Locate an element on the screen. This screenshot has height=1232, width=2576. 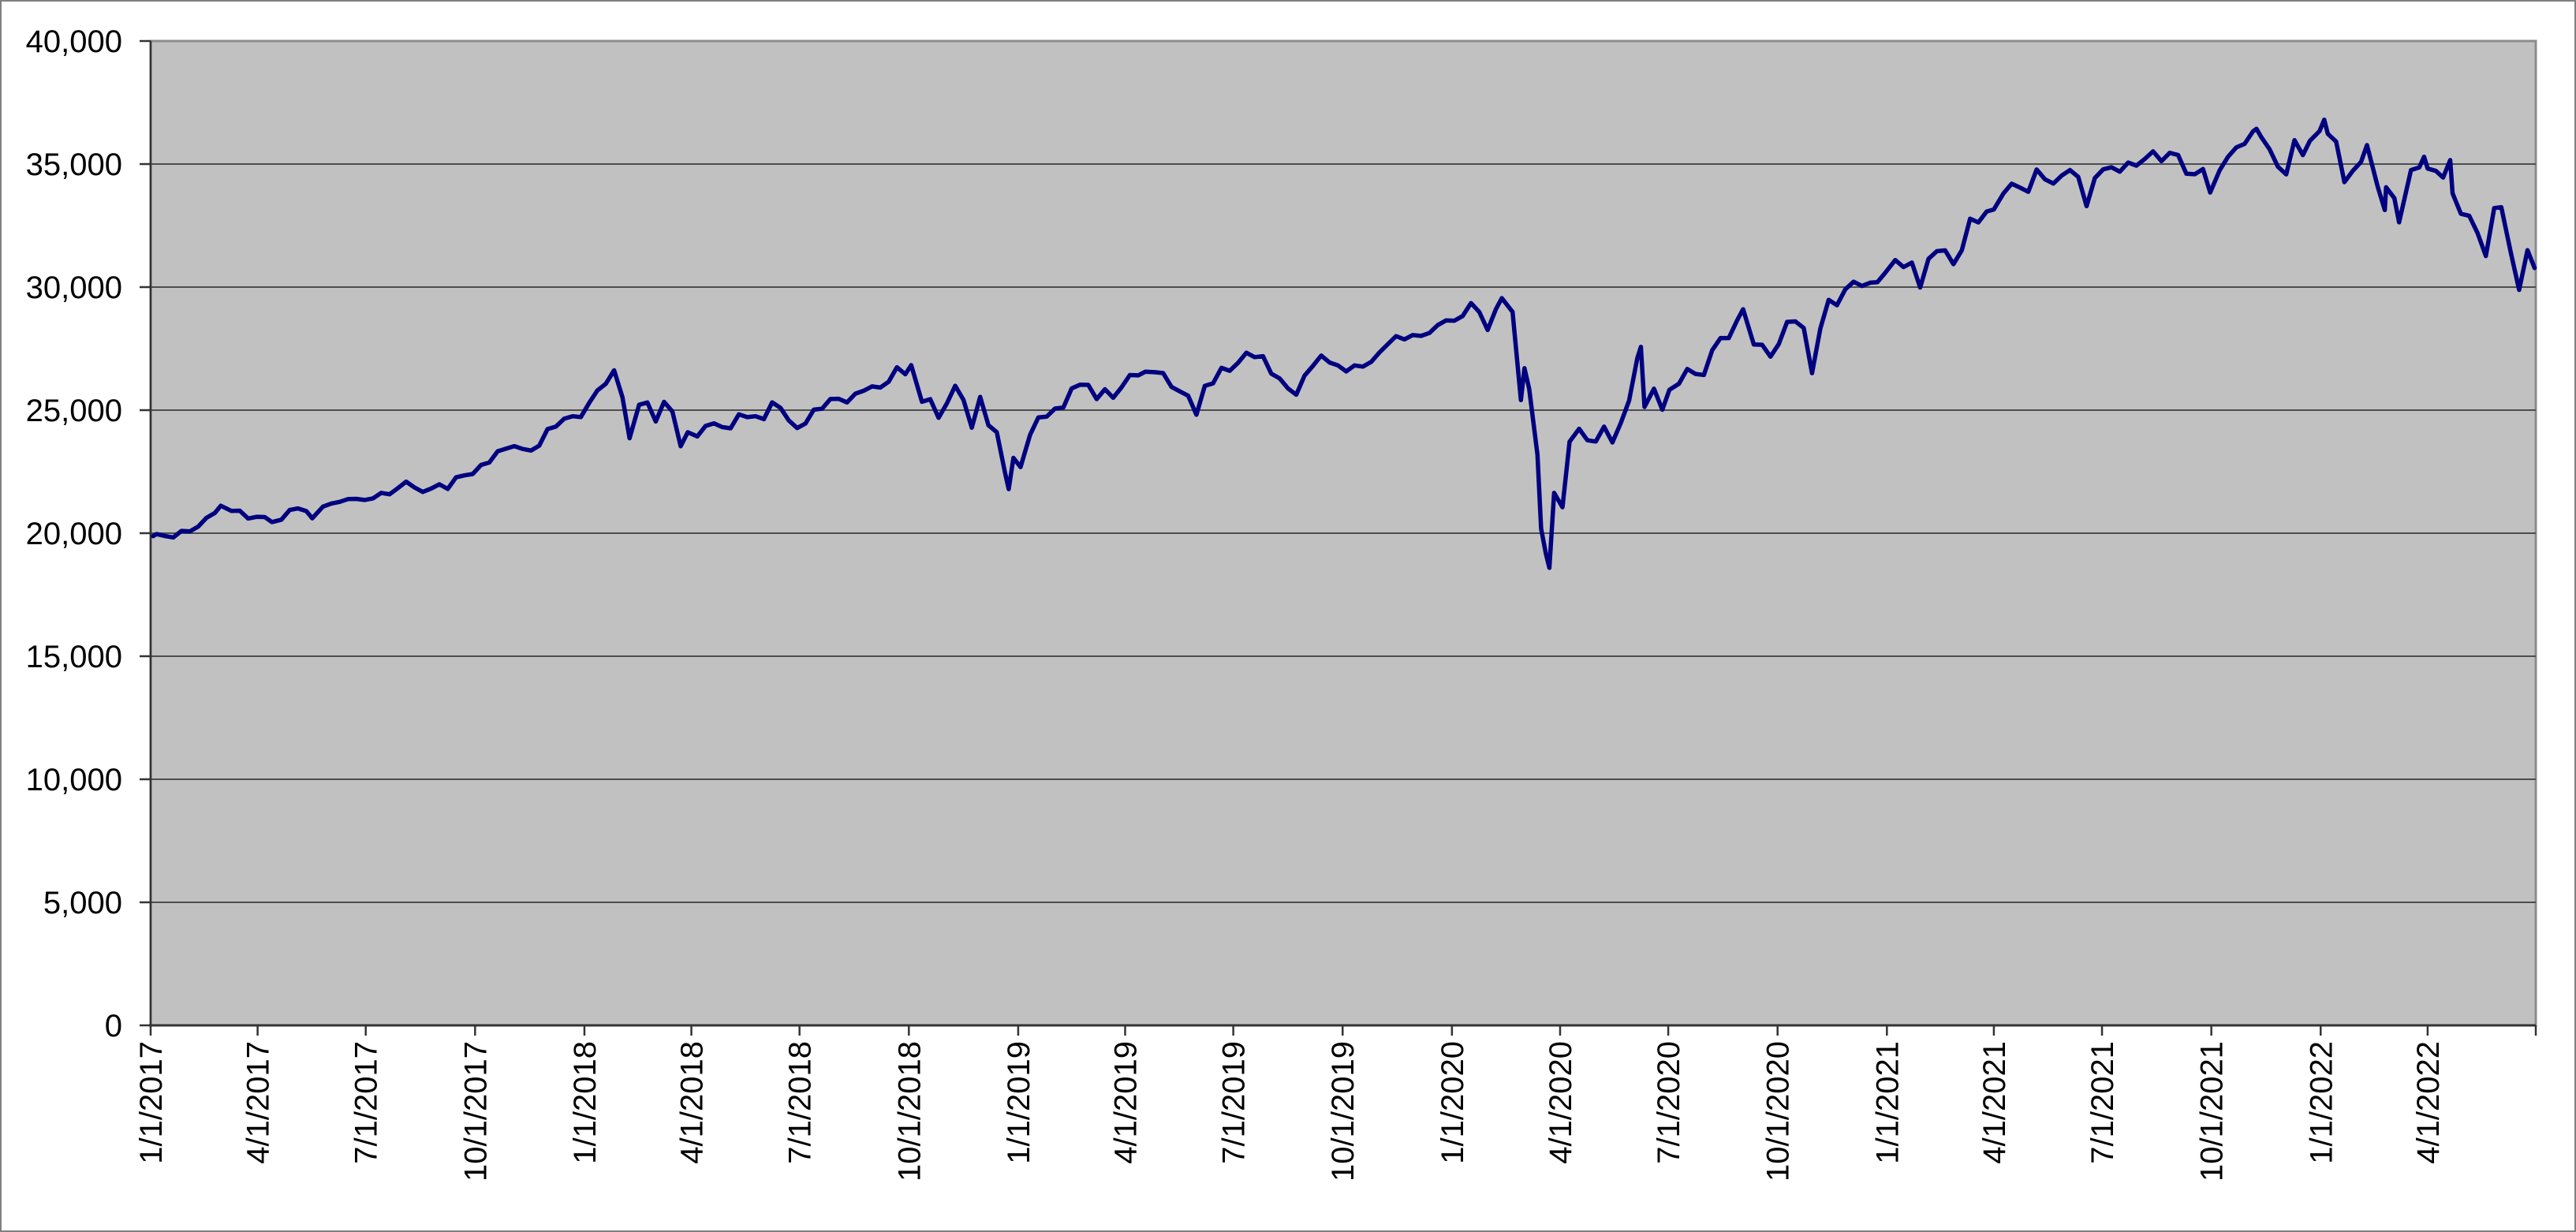
y-axis-label: 5,000 is located at coordinates (82, 903).